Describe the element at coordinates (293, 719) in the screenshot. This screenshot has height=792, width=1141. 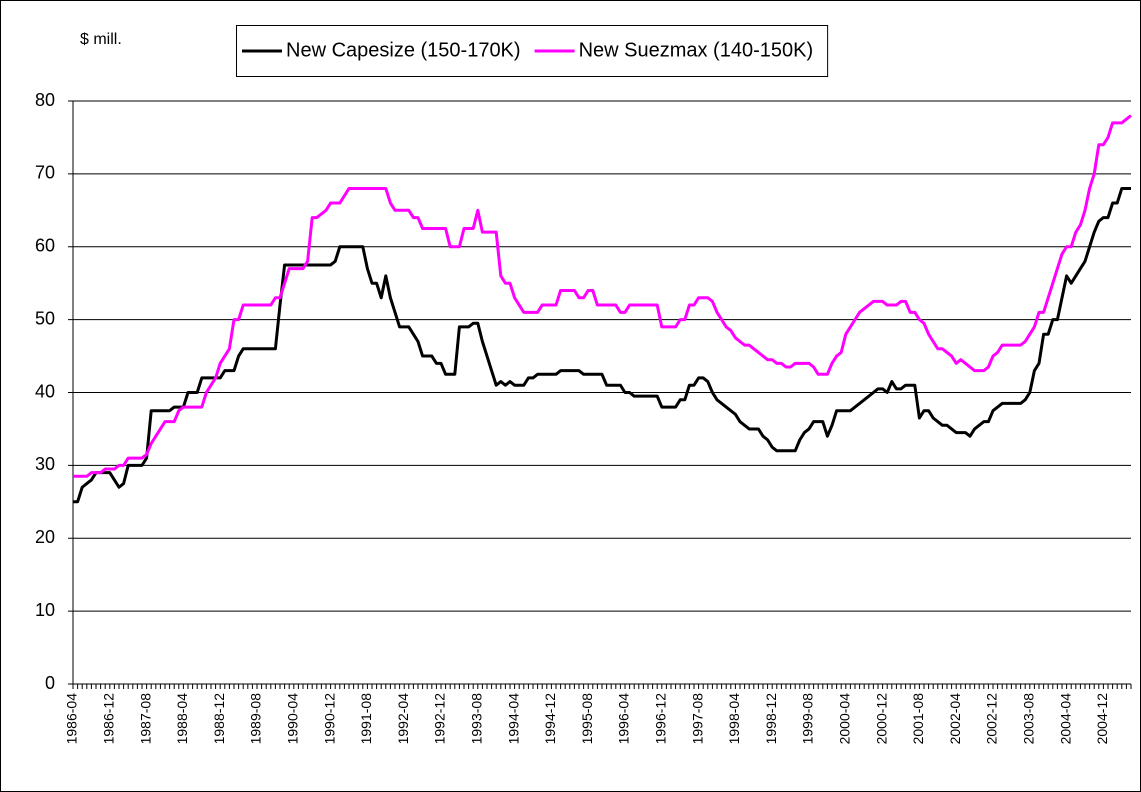
I see `x-tick-label: 1990-04` at that location.